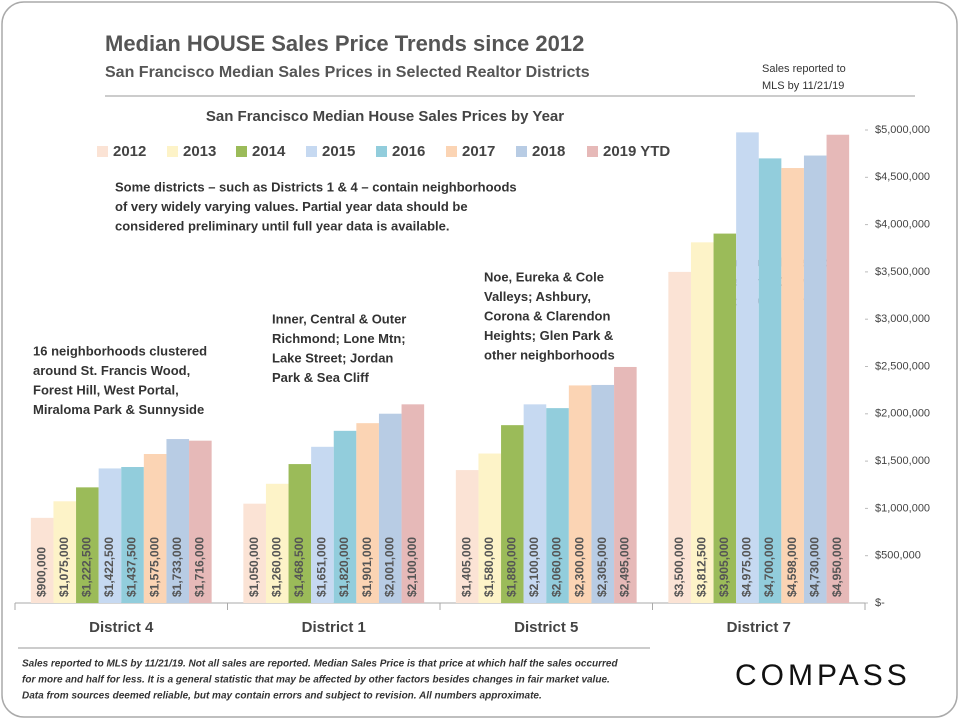 Image resolution: width=960 pixels, height=720 pixels. Describe the element at coordinates (546, 627) in the screenshot. I see `x-tick-label: District 5` at that location.